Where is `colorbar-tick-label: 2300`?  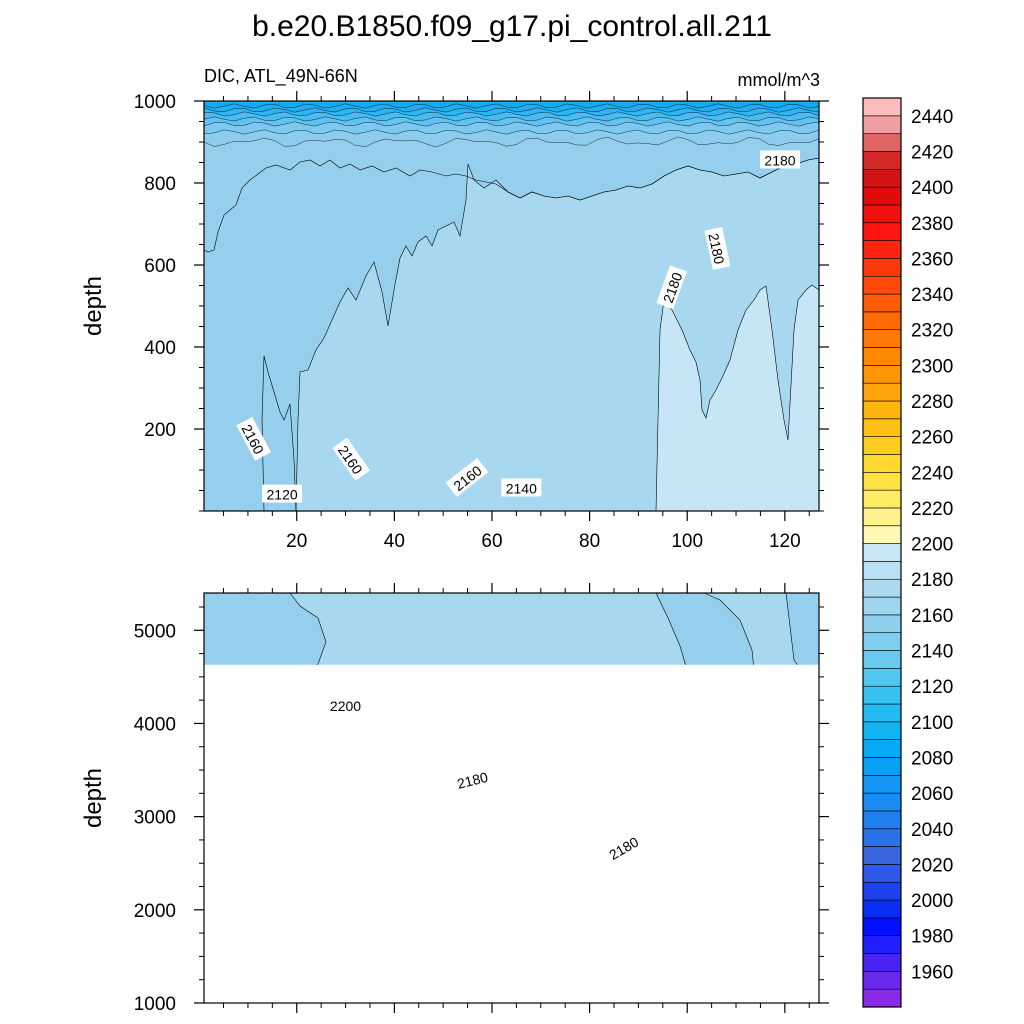 colorbar-tick-label: 2300 is located at coordinates (932, 366).